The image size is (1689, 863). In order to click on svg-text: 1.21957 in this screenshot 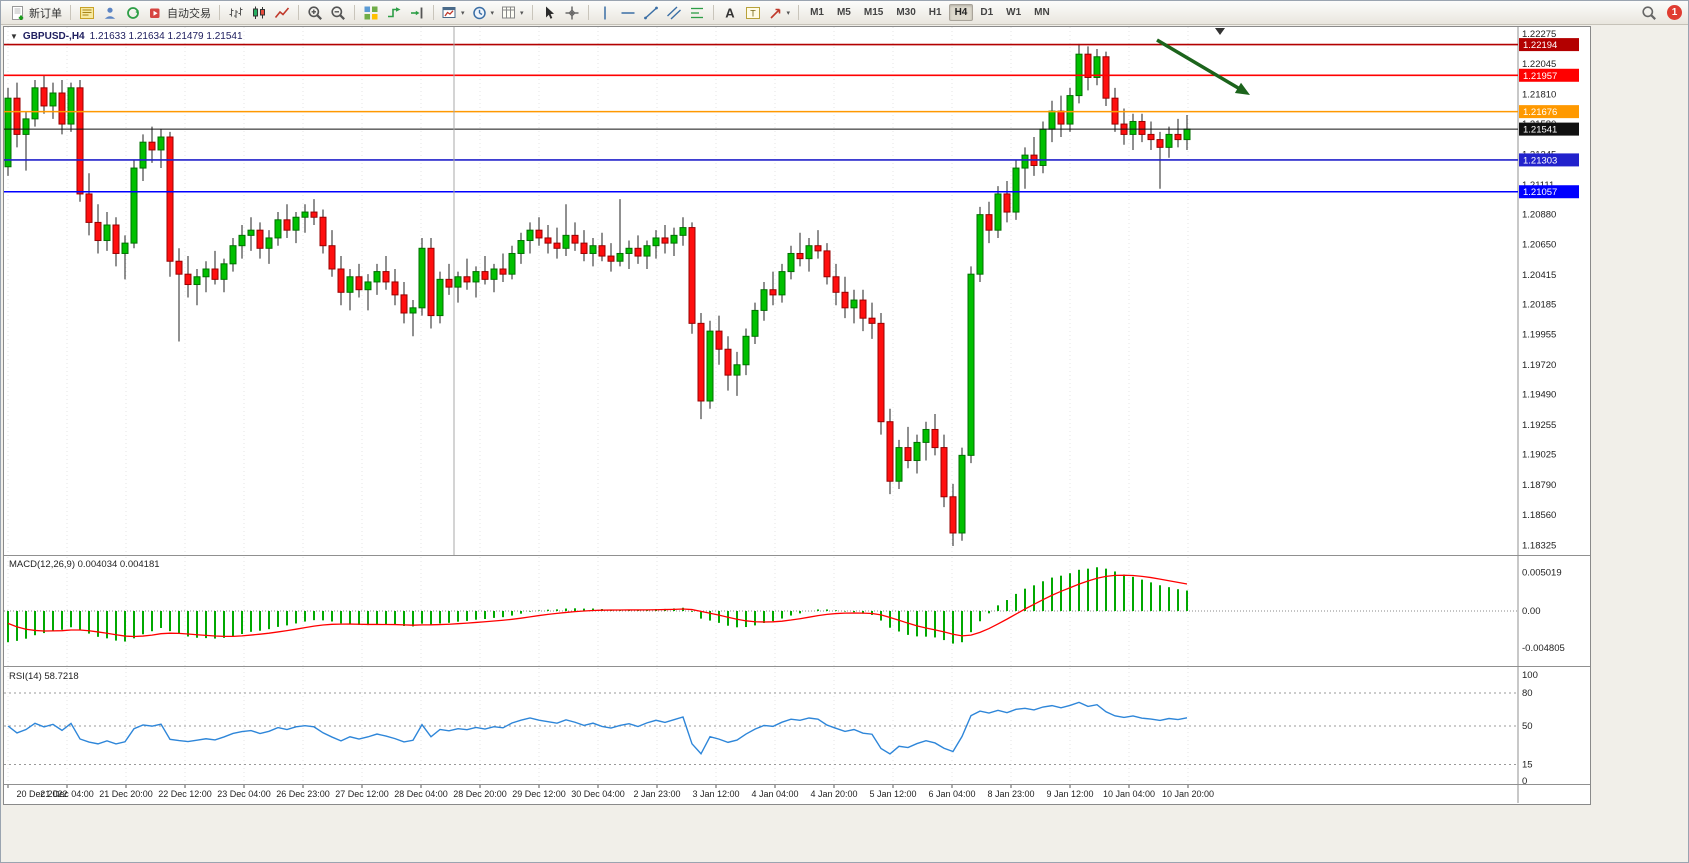, I will do `click(1540, 76)`.